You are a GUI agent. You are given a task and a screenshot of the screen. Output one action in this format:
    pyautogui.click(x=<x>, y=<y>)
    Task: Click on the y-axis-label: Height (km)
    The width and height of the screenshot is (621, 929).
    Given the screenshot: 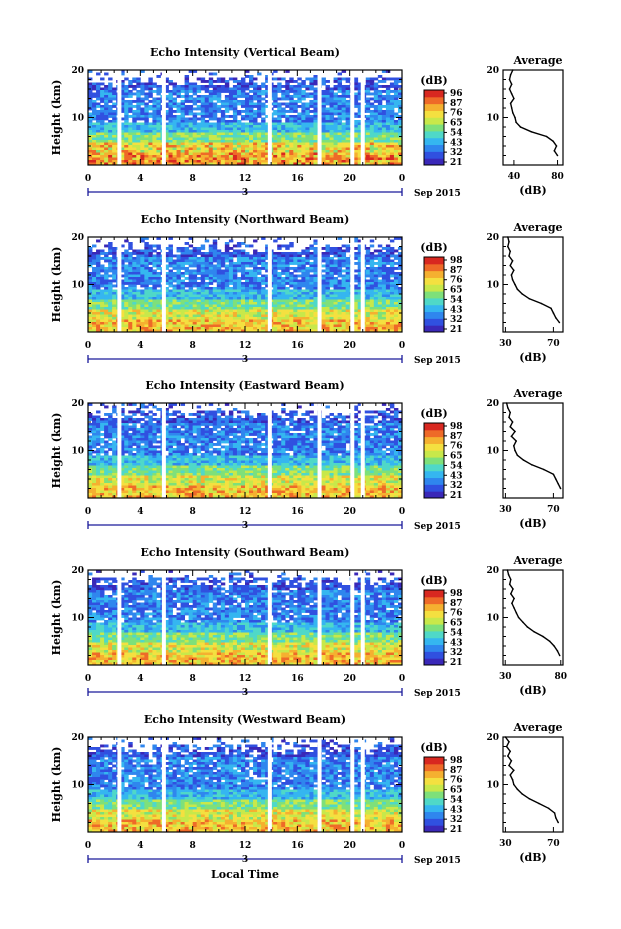 What is the action you would take?
    pyautogui.click(x=56, y=118)
    